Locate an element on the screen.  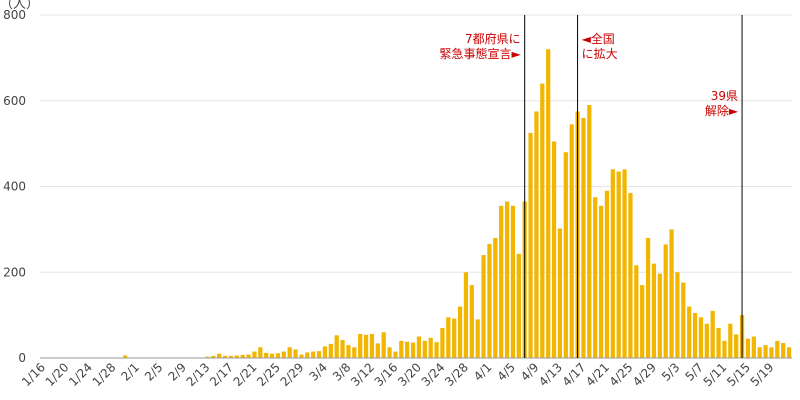
x-tick-label: 2/5 is located at coordinates (154, 372).